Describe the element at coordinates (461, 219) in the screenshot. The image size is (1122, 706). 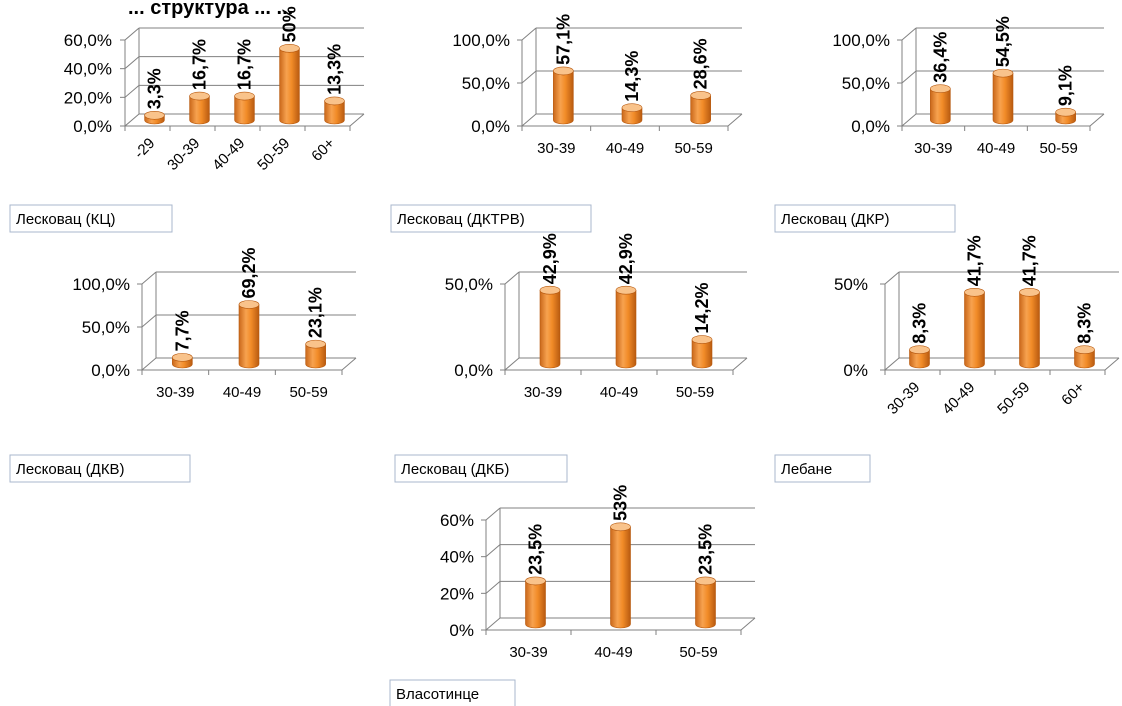
I see `chart-name: Лесковац (ДКТРВ)` at that location.